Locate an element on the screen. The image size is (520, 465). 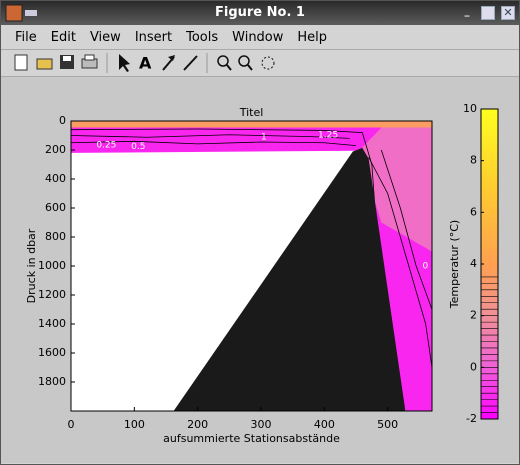
colorbar-tick-label: 6 is located at coordinates (473, 211).